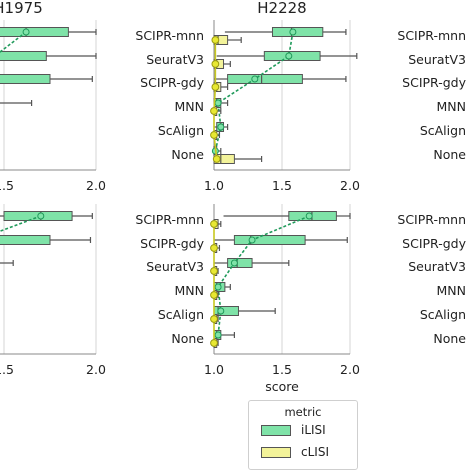 The width and height of the screenshot is (474, 474). I want to click on legend-swatch-ilisi, so click(276, 430).